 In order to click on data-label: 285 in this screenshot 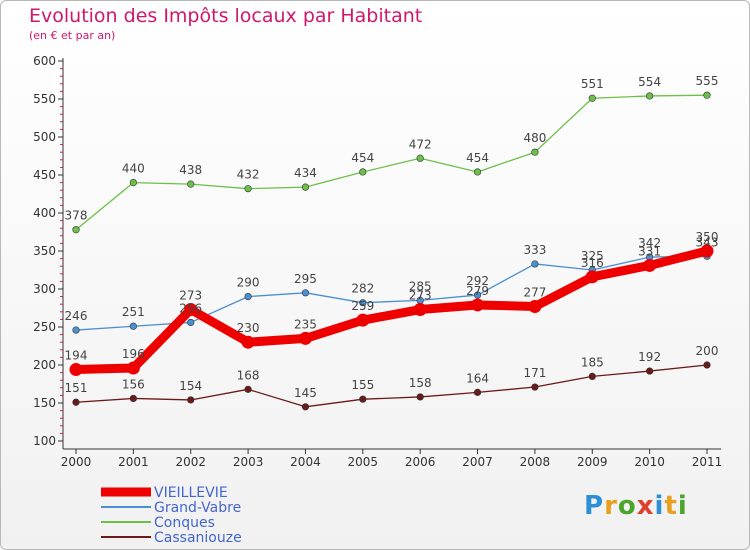, I will do `click(420, 286)`.